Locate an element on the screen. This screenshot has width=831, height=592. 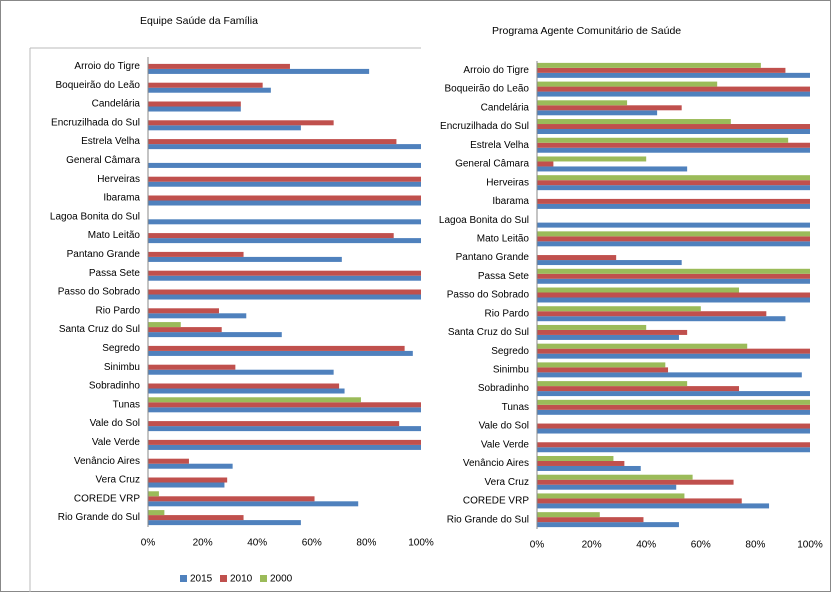
y-tick-label: Vale Verde is located at coordinates (505, 444).